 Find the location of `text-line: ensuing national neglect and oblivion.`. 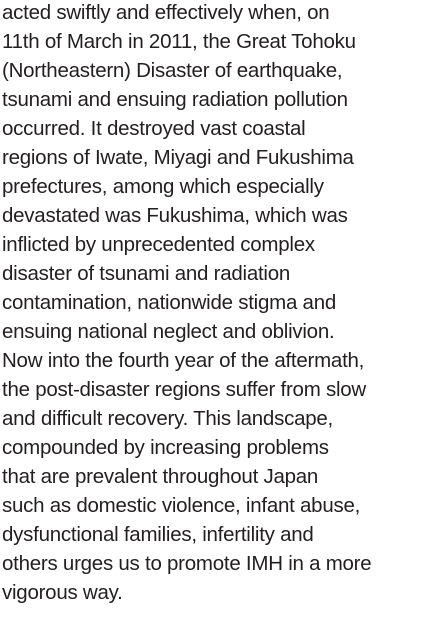

text-line: ensuing national neglect and oblivion. is located at coordinates (168, 331).